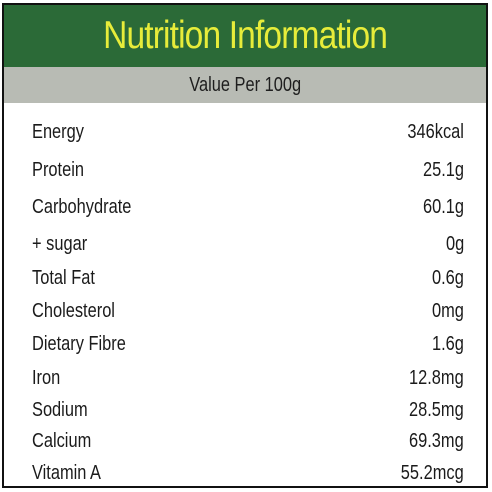 Image resolution: width=492 pixels, height=492 pixels. Describe the element at coordinates (448, 343) in the screenshot. I see `nutrient-value: 1.6g` at that location.